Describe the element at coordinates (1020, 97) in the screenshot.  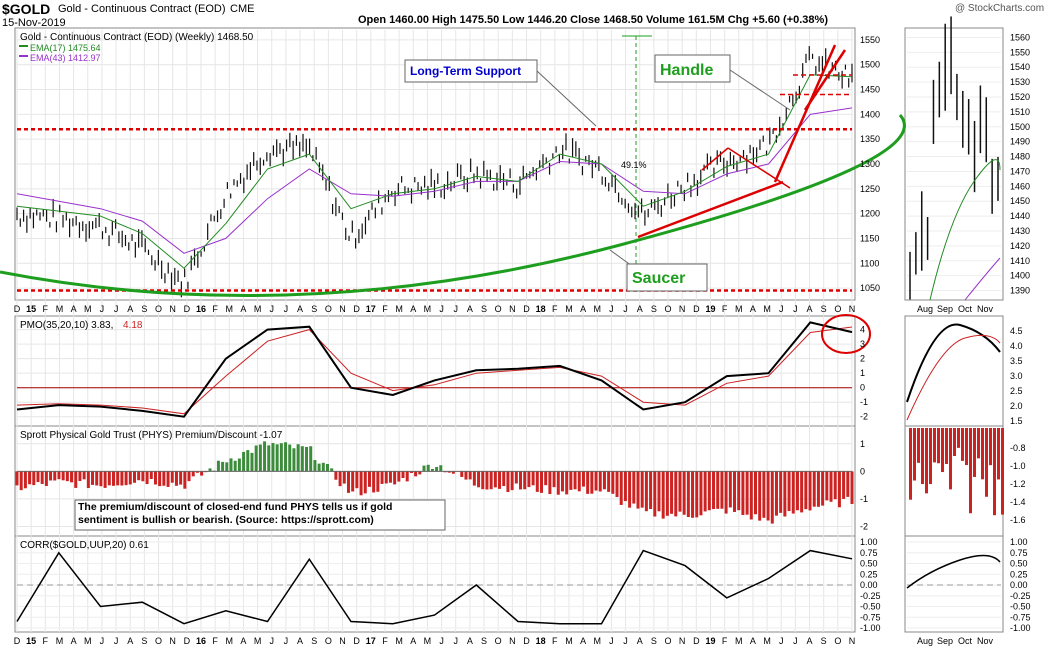
I see `side-price-tick: 1520` at that location.